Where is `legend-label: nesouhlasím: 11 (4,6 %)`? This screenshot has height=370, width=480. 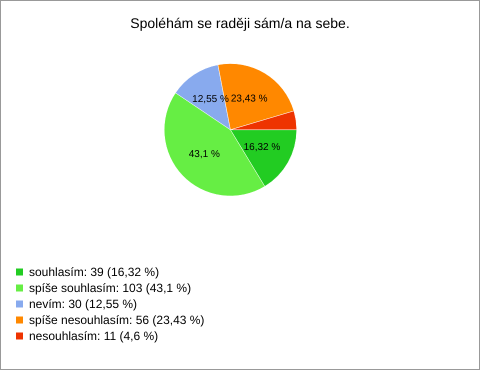
legend-label: nesouhlasím: 11 (4,6 %) is located at coordinates (93, 336).